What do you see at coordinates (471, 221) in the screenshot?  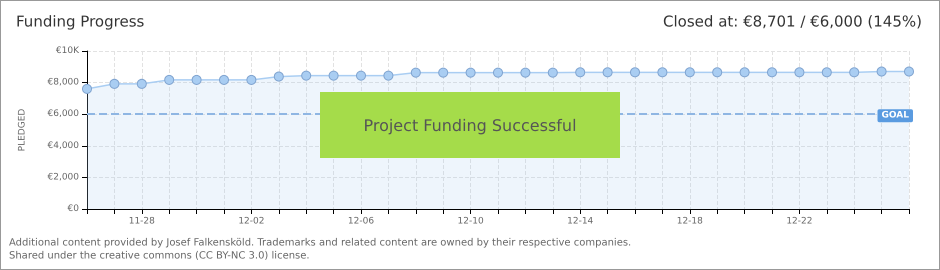 I see `x-tick-label: 12-10` at bounding box center [471, 221].